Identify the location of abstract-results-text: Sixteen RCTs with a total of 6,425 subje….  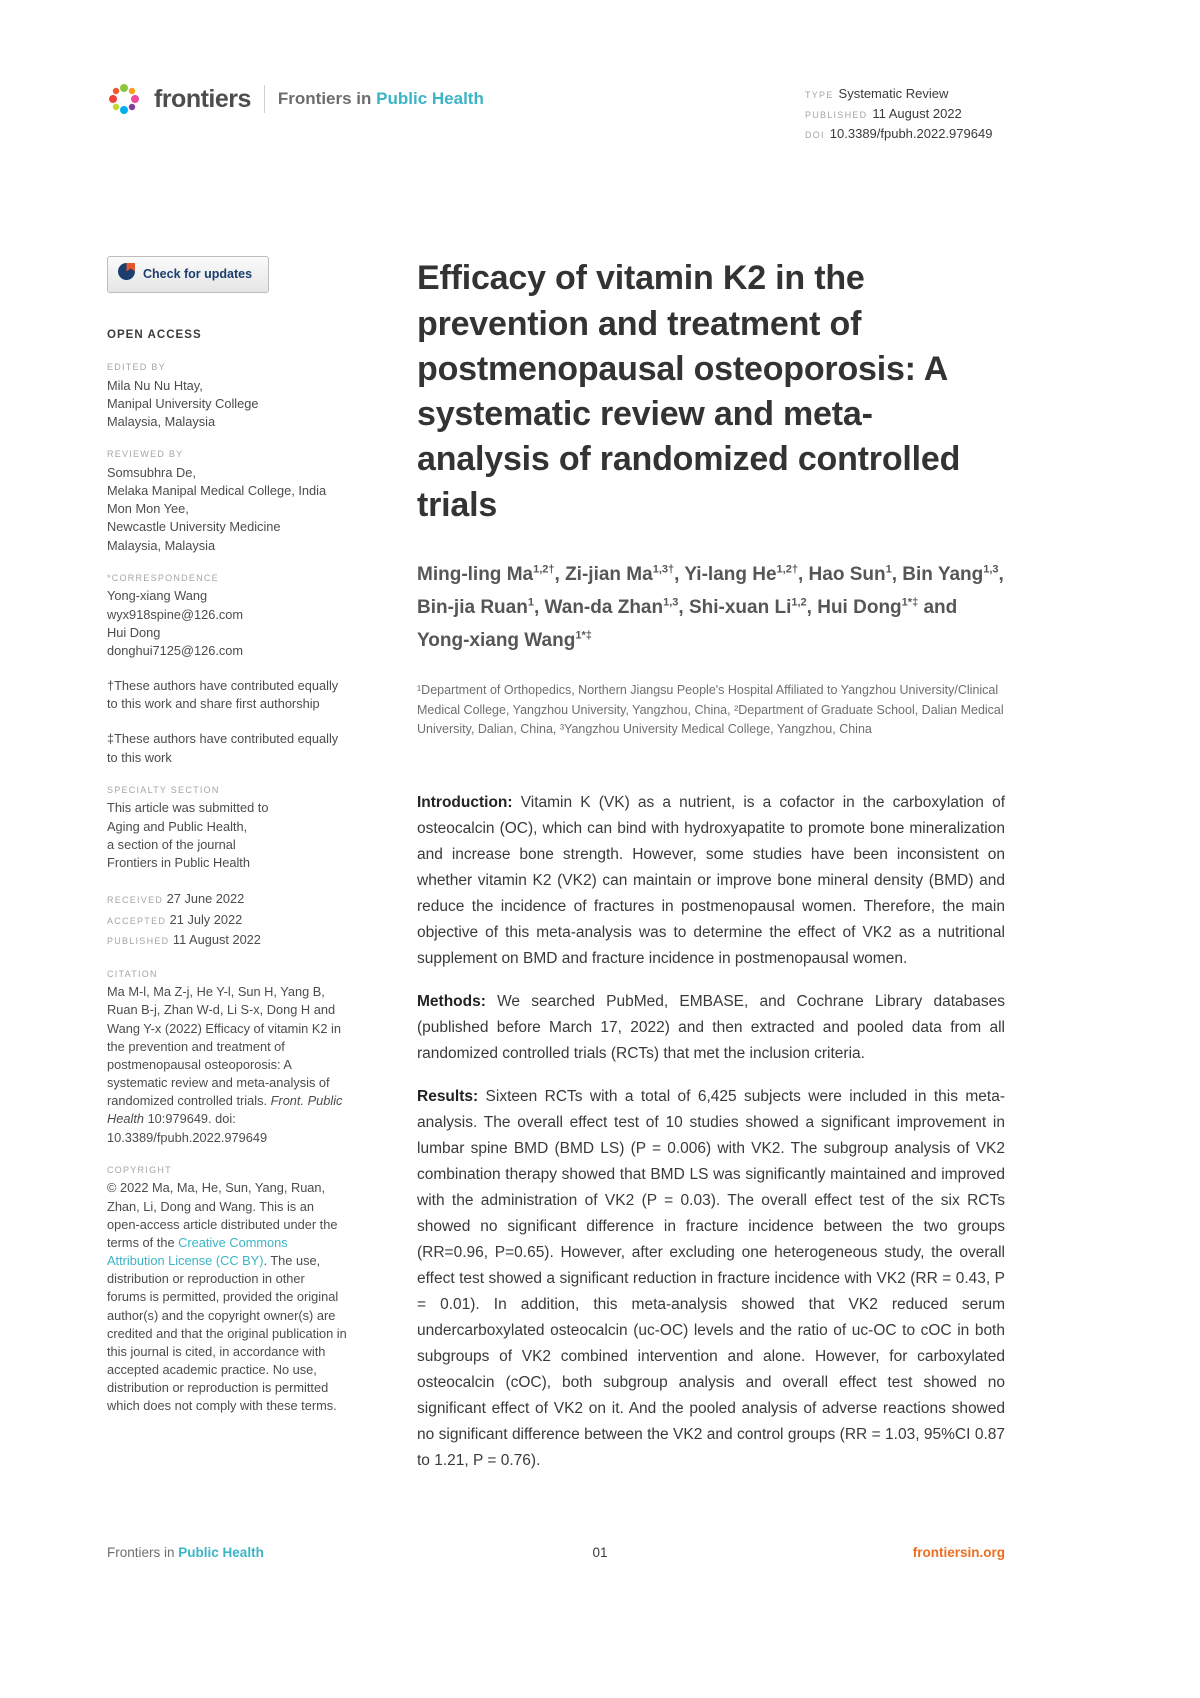
(711, 1278).